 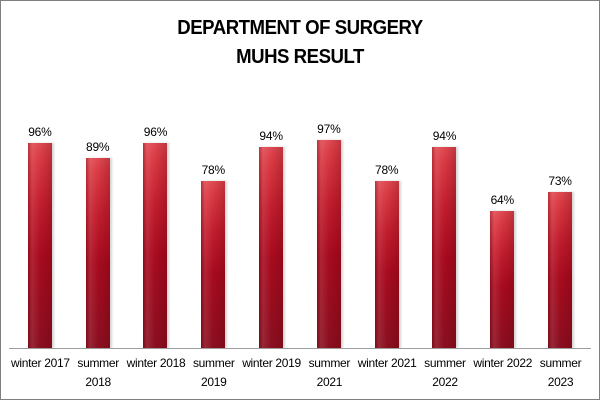 I want to click on x-axis-label-line: 2022, so click(x=445, y=382).